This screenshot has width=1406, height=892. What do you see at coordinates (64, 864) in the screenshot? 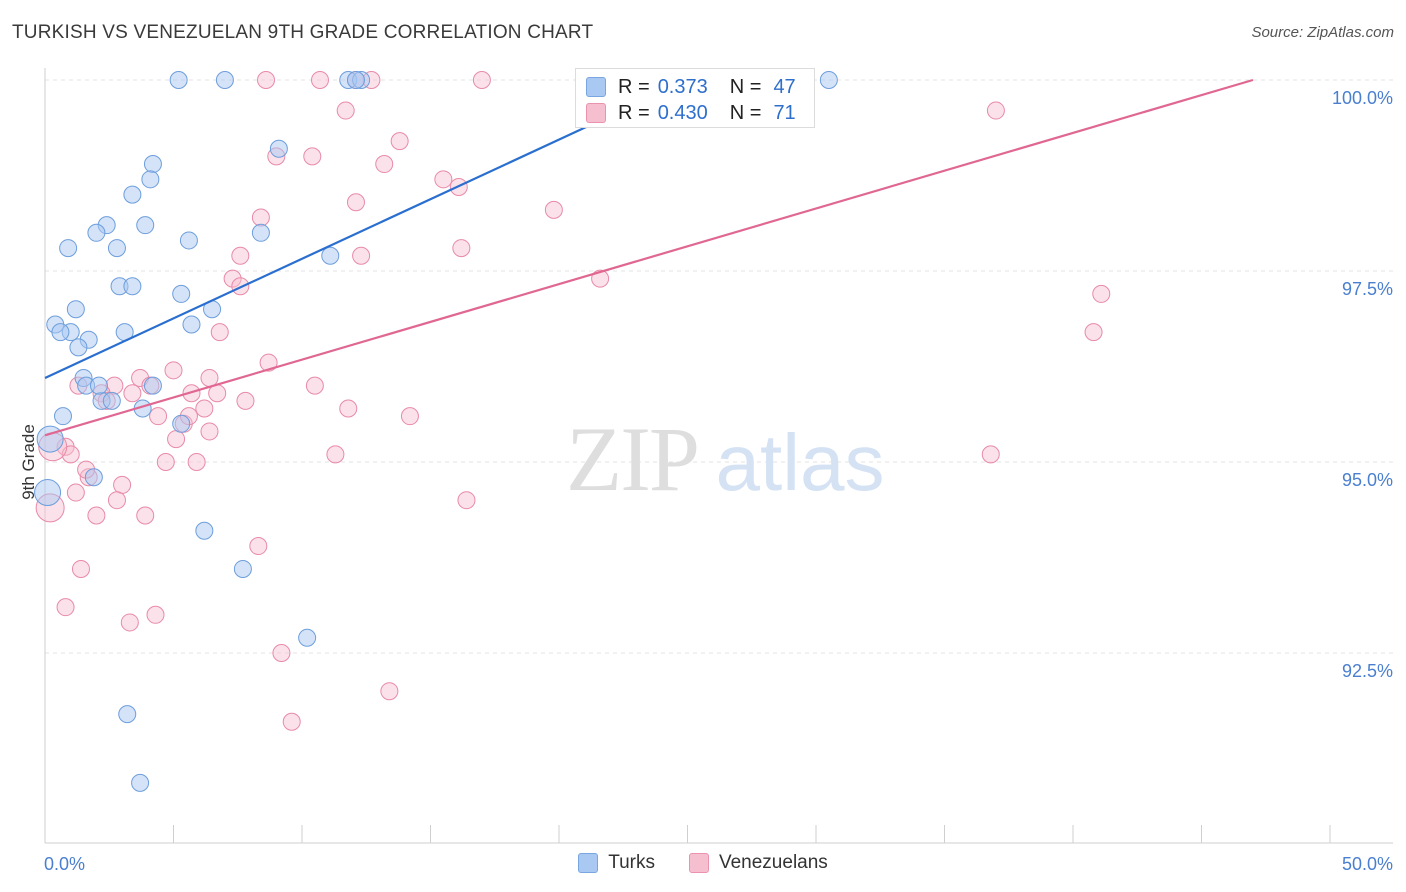
I see `x-tick-label: 0.0%` at bounding box center [64, 864].